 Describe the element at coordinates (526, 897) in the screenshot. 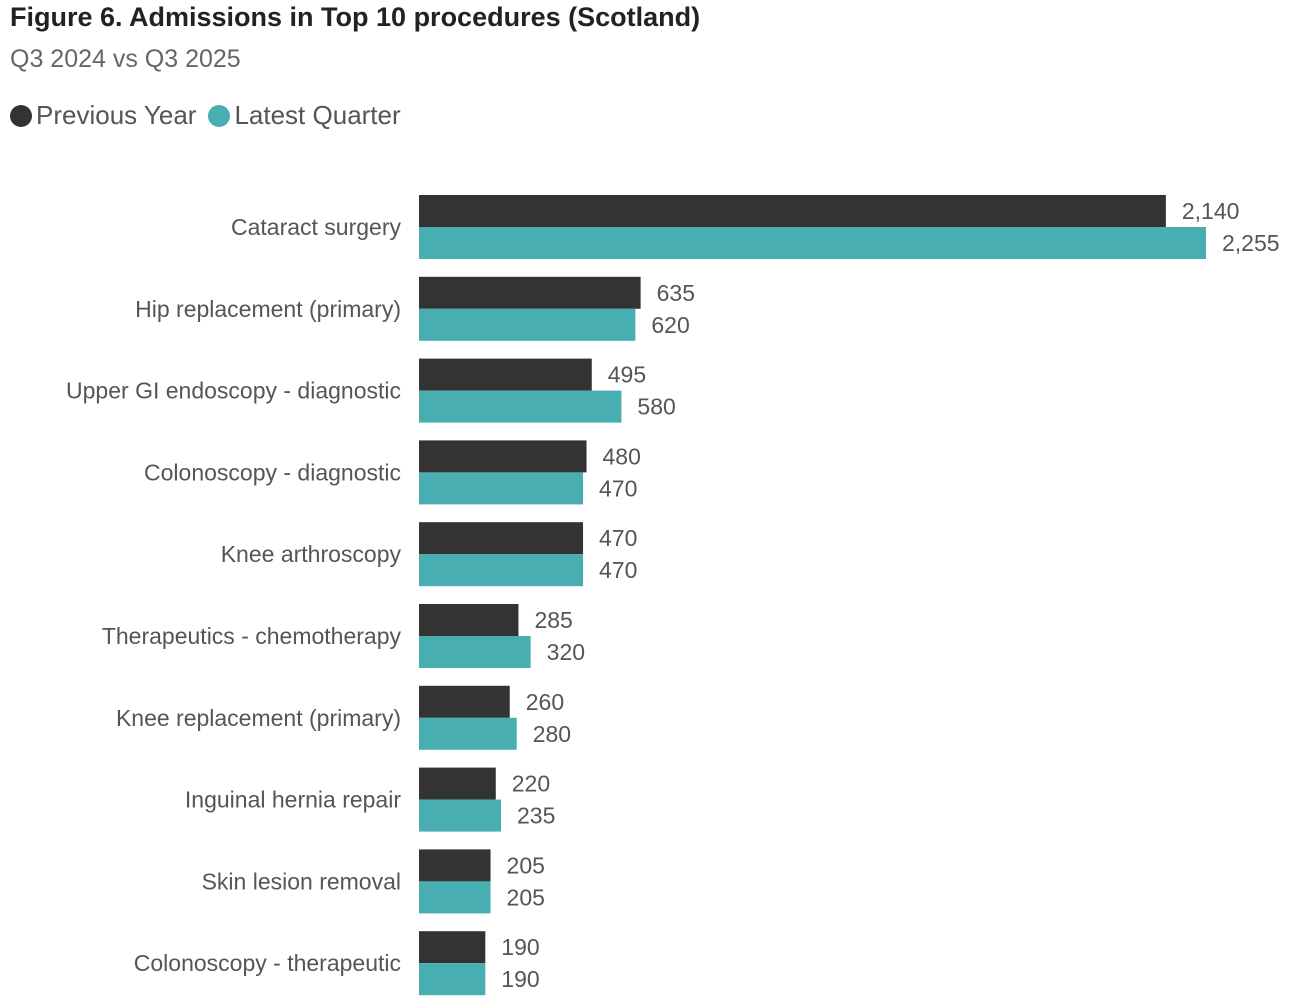

I see `data-label-latest-quarter-skin-lesion-removal: 205` at that location.